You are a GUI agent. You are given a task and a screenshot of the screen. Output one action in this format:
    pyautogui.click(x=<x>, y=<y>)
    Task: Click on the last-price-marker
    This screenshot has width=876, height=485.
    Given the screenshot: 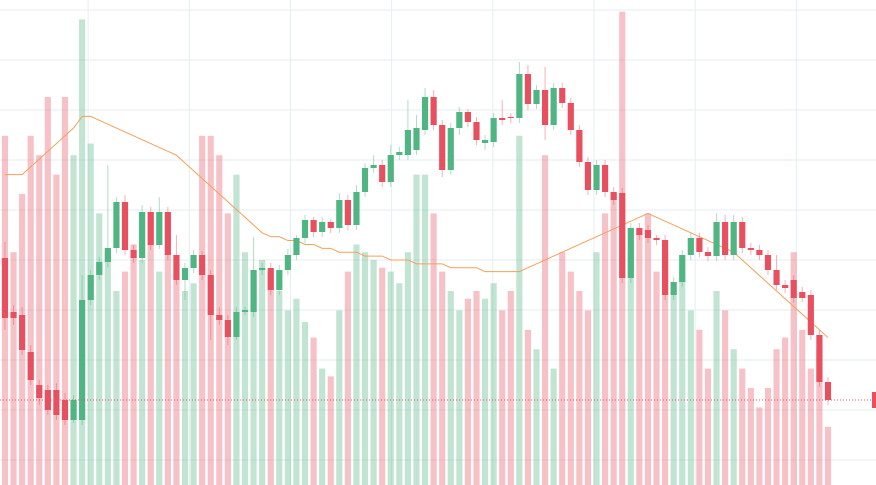 What is the action you would take?
    pyautogui.click(x=874, y=400)
    